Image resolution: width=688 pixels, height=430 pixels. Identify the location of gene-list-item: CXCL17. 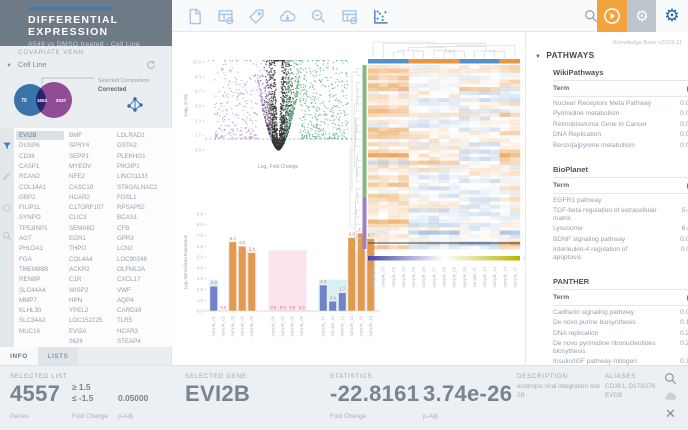
(129, 280).